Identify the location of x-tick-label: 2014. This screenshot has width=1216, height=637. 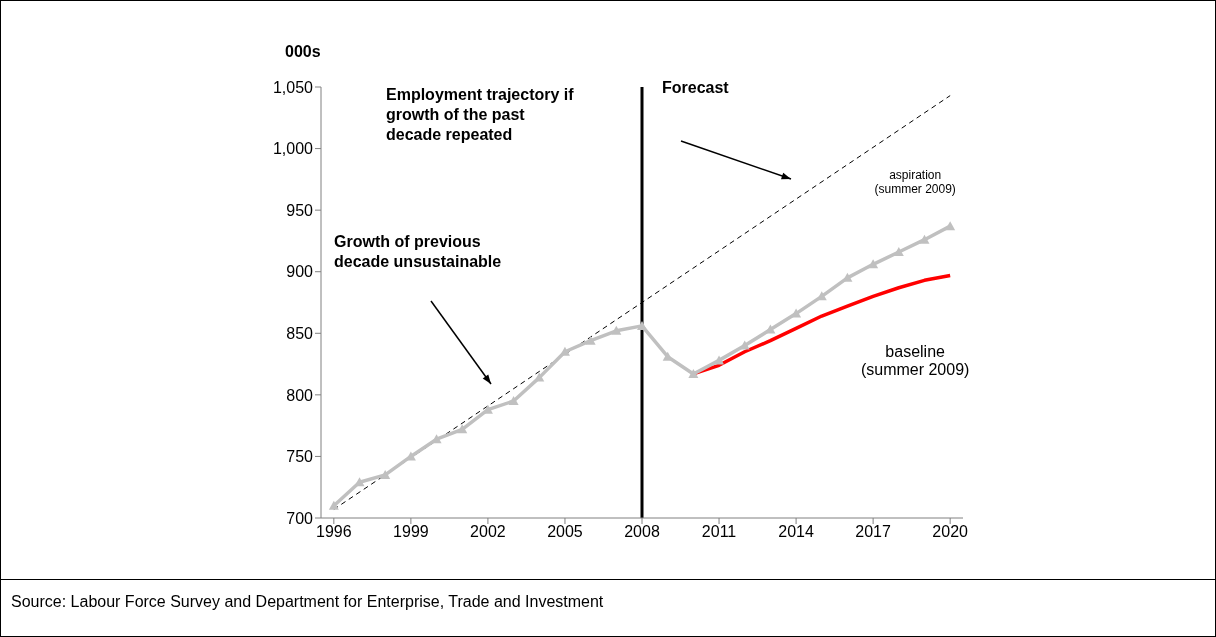
(796, 532).